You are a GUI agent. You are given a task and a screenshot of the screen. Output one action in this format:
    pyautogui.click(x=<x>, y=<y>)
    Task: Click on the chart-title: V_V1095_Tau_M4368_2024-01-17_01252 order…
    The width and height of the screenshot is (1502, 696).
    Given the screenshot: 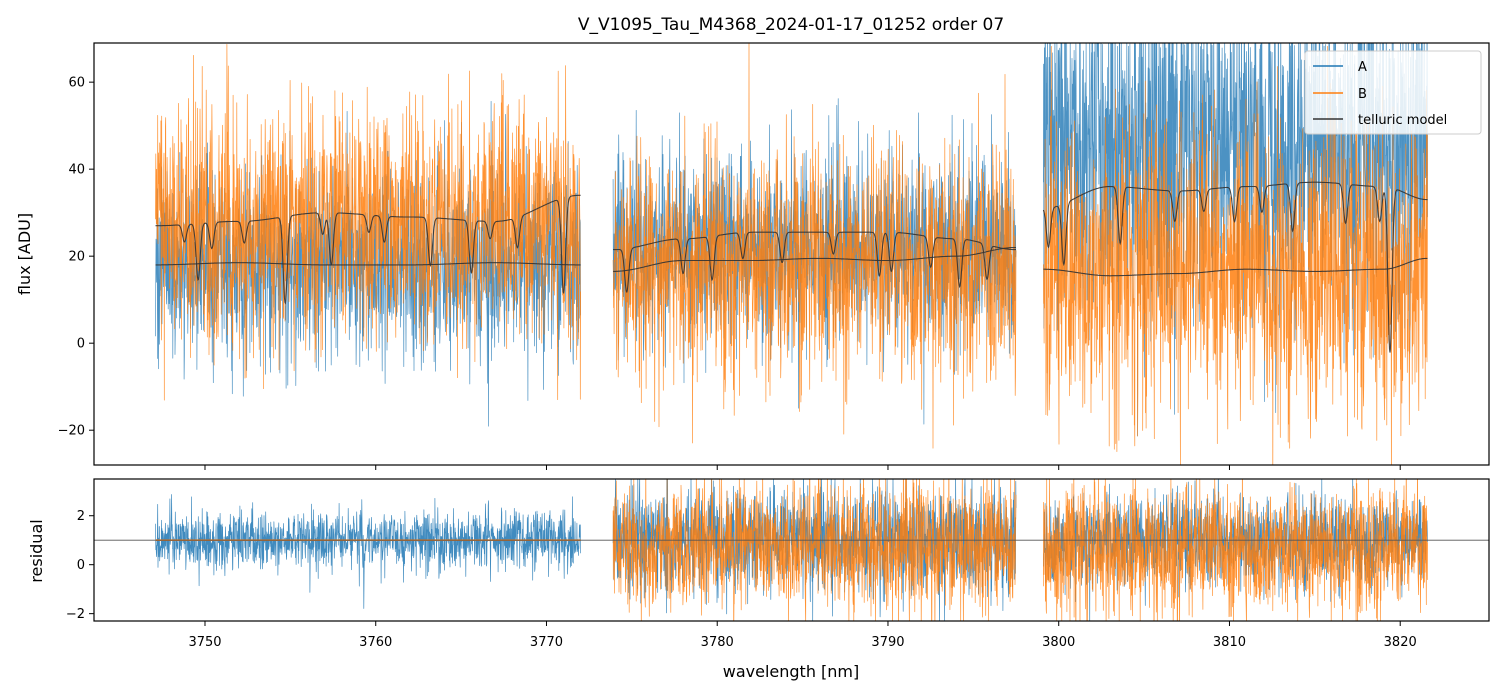 What is the action you would take?
    pyautogui.click(x=791, y=25)
    